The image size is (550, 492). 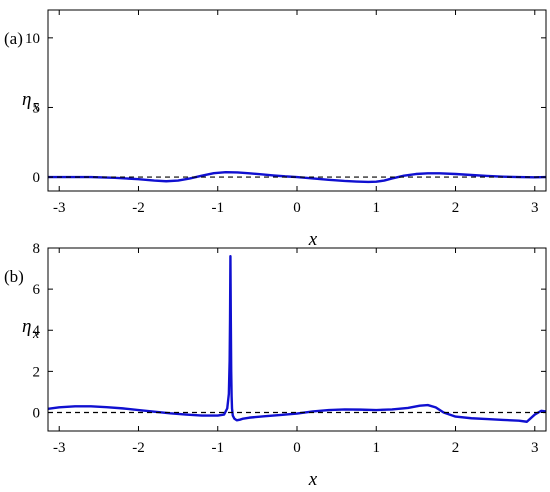 What do you see at coordinates (37, 249) in the screenshot?
I see `y-tick-label: 8` at bounding box center [37, 249].